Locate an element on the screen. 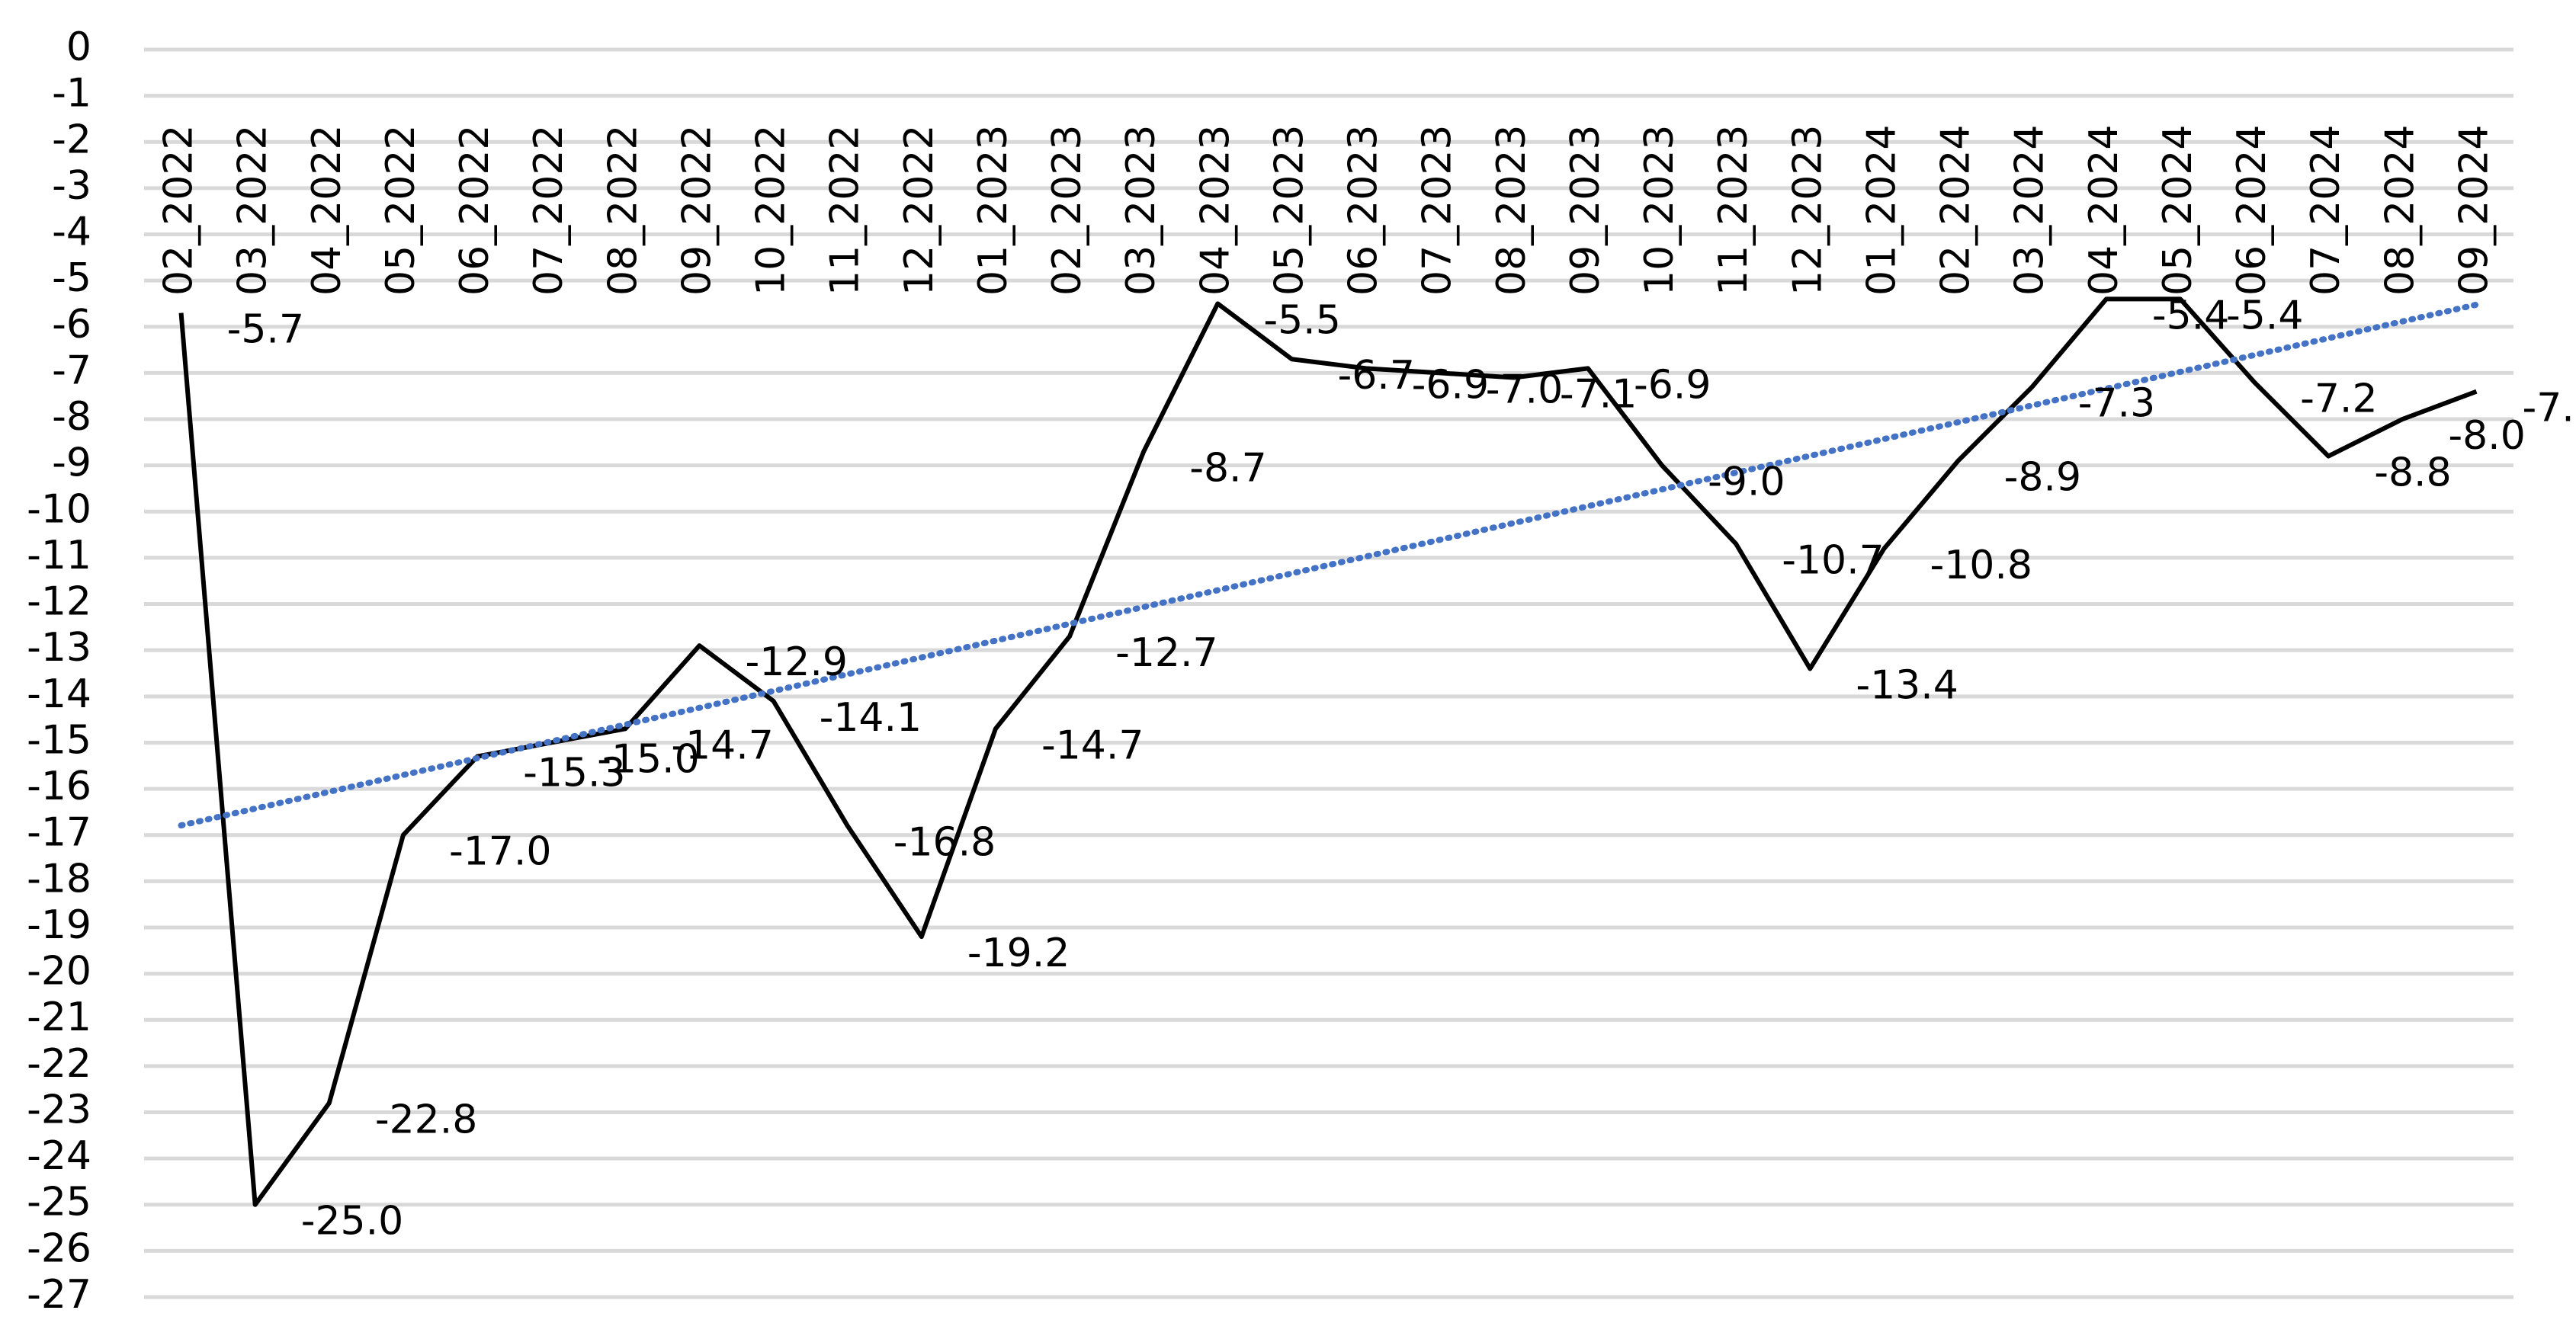 The height and width of the screenshot is (1339, 2576). y-tick-label: -8 is located at coordinates (71, 417).